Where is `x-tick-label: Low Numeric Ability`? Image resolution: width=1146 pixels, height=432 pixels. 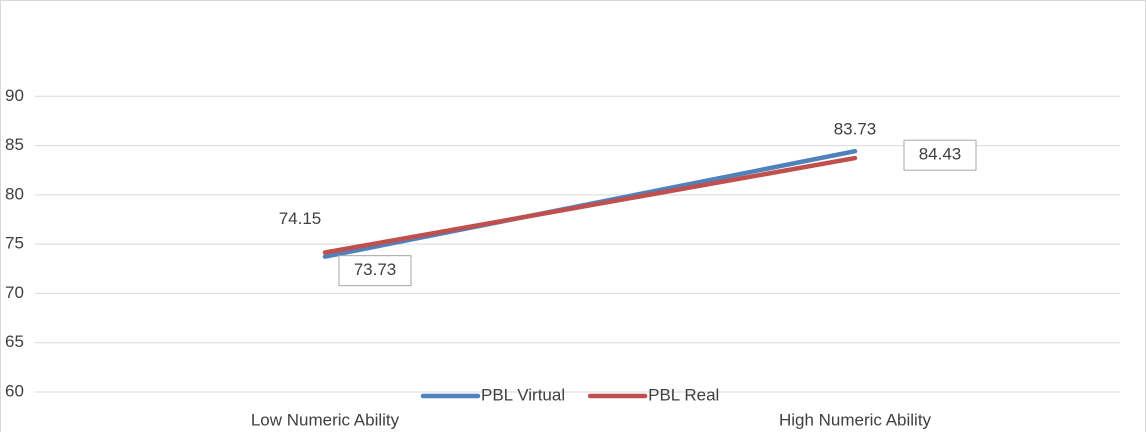
x-tick-label: Low Numeric Ability is located at coordinates (325, 419).